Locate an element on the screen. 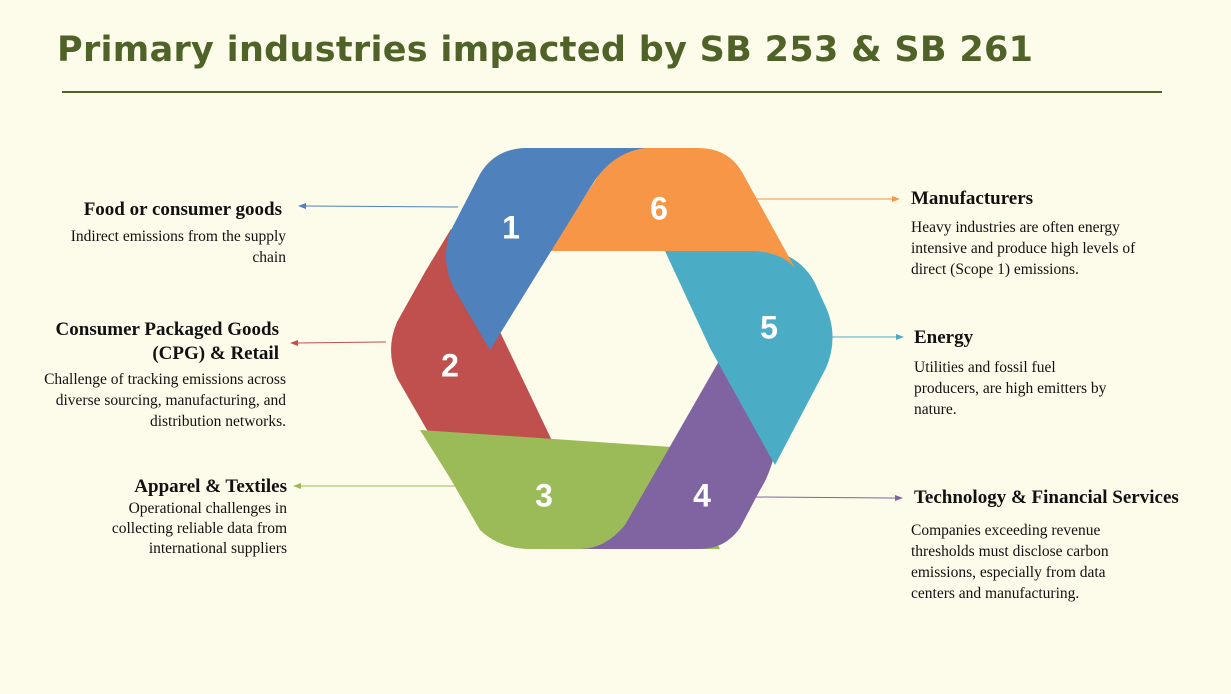 The height and width of the screenshot is (694, 1231). segment-numbers: 1 2 3 4 5 6 is located at coordinates (609, 351).